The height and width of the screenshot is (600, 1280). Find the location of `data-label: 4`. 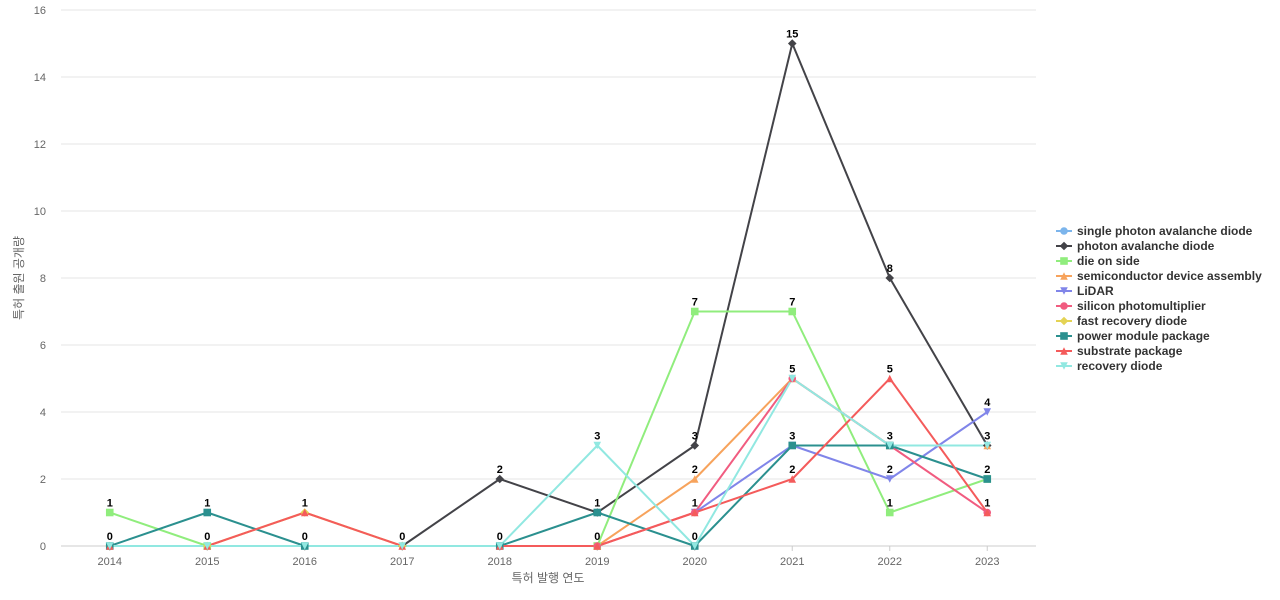

data-label: 4 is located at coordinates (987, 403).